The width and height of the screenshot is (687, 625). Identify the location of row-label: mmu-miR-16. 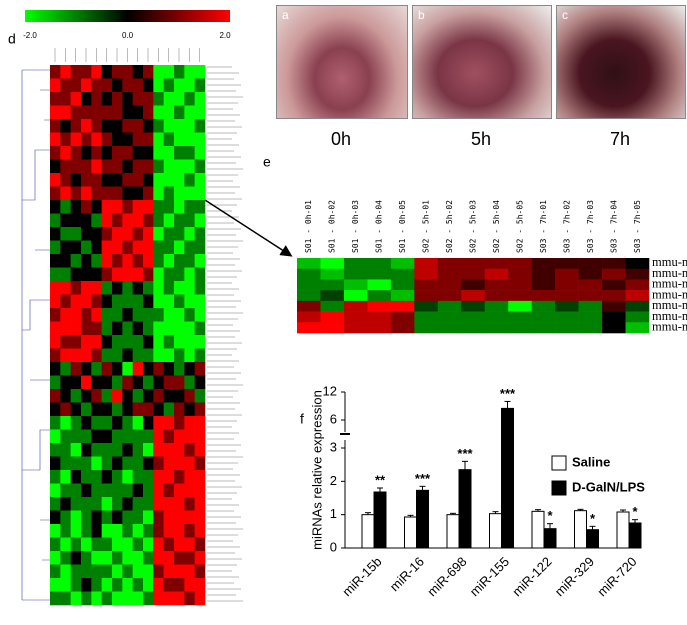
(669, 273).